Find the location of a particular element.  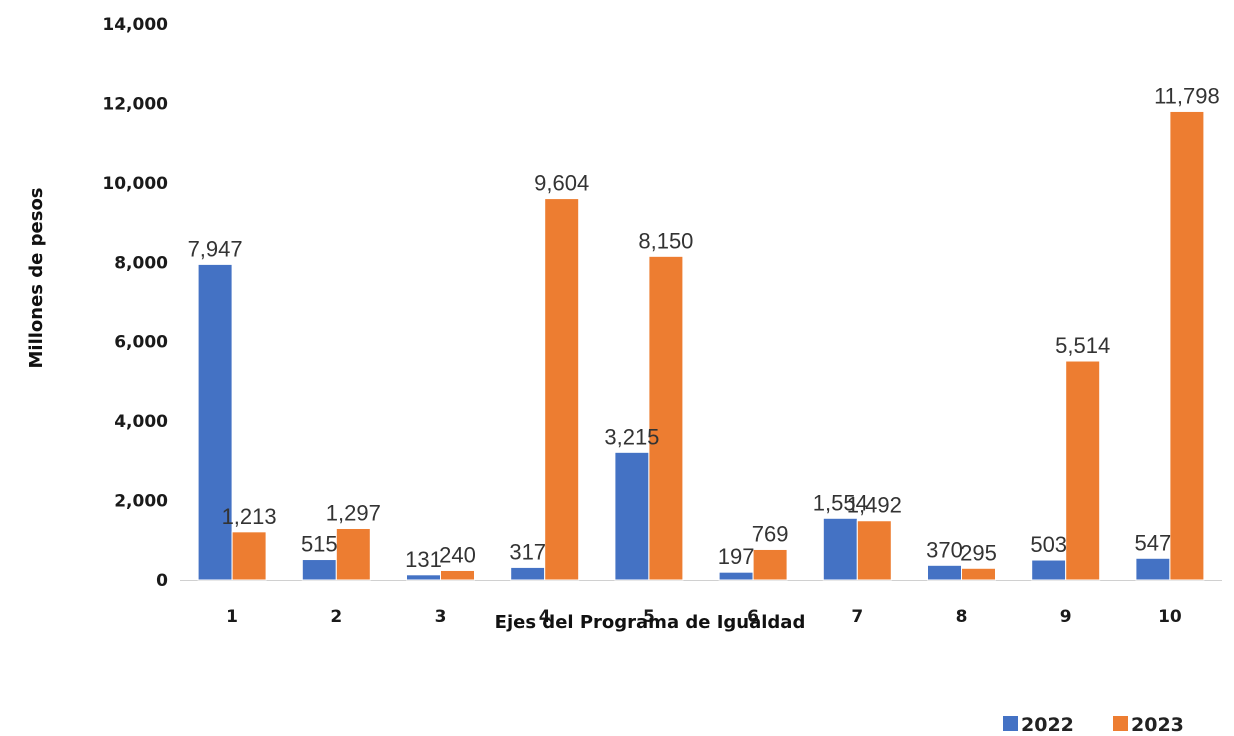

legend-label-2022: 2022 is located at coordinates (1047, 725).